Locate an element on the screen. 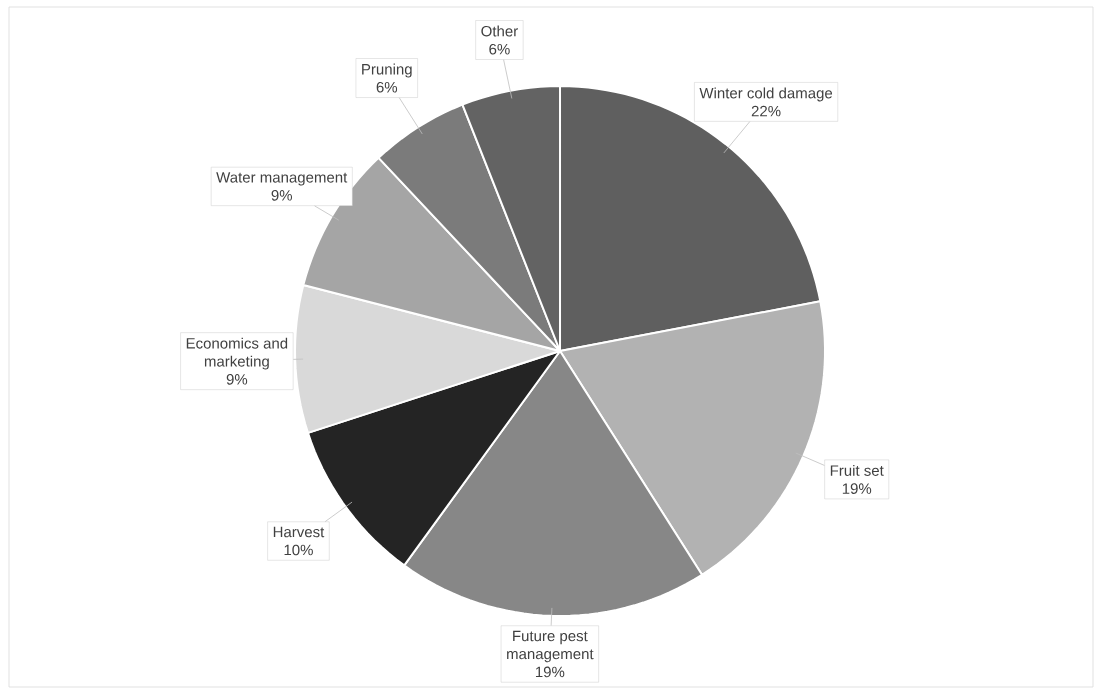  slice-label: Fruit set is located at coordinates (857, 470).